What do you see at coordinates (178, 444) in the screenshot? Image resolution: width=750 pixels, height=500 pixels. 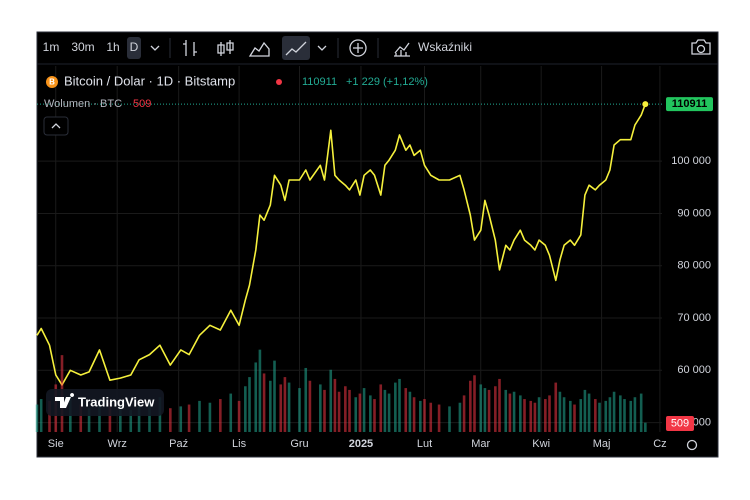 I see `x-tick-label: Paź` at bounding box center [178, 444].